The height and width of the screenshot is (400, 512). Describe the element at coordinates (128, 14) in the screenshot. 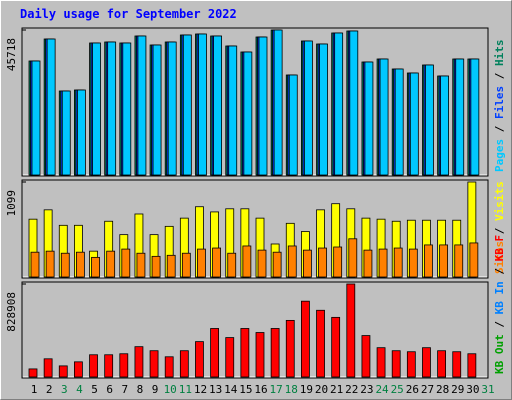

I see `chart-title: Daily usage for September 2022` at that location.